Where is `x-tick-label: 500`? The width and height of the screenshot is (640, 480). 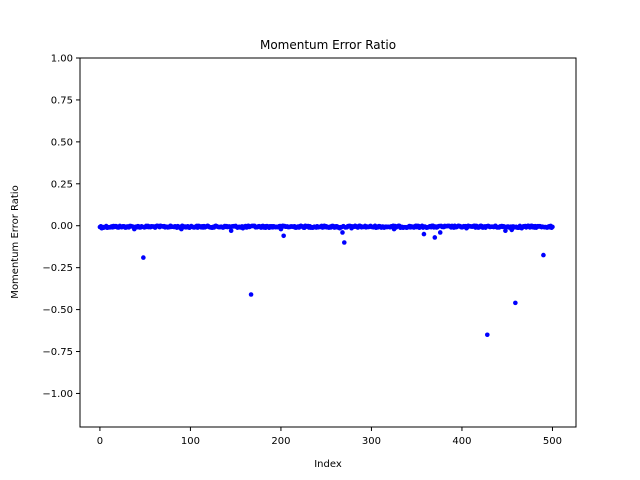
x-tick-label: 500 is located at coordinates (552, 441).